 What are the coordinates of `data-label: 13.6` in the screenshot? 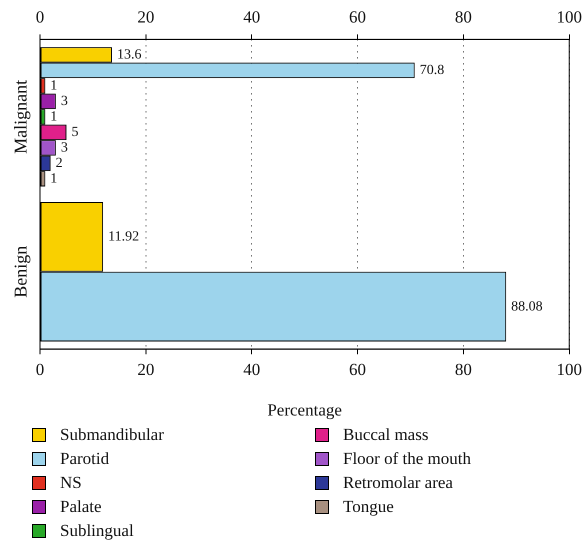 It's located at (129, 55).